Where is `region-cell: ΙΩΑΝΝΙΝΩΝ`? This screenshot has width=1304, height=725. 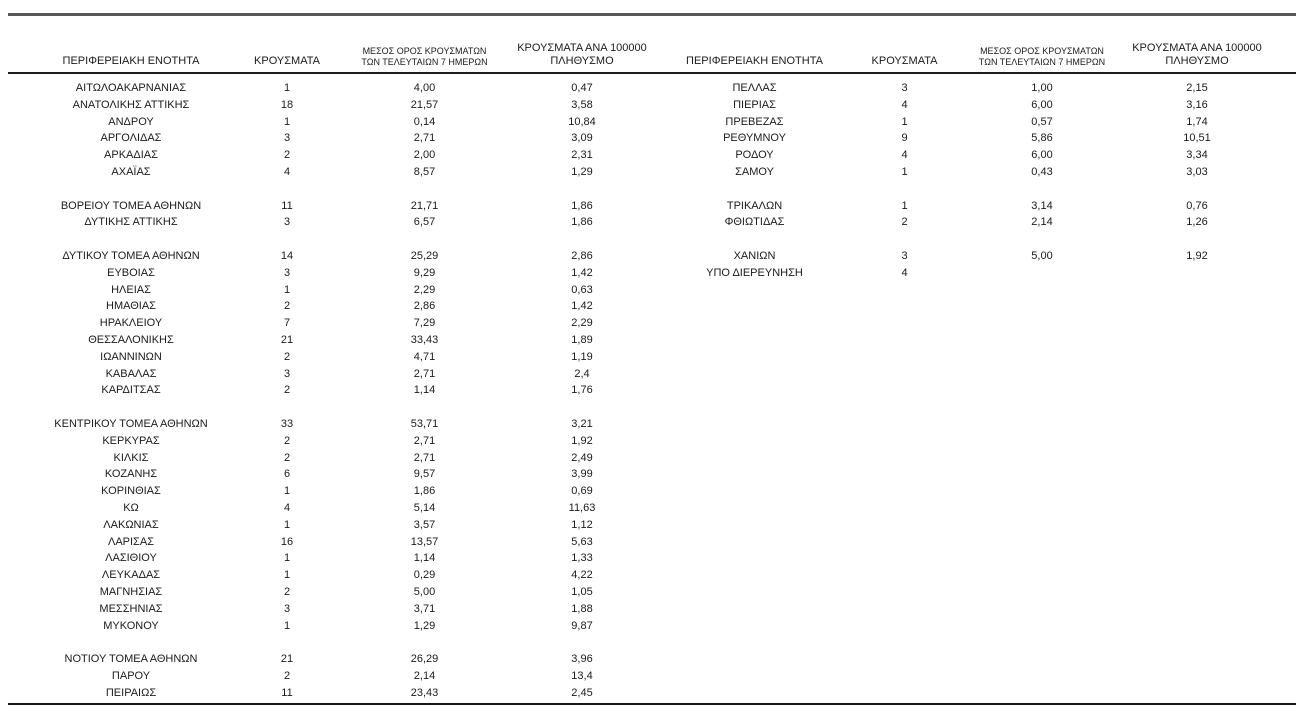 region-cell: ΙΩΑΝΝΙΝΩΝ is located at coordinates (131, 356).